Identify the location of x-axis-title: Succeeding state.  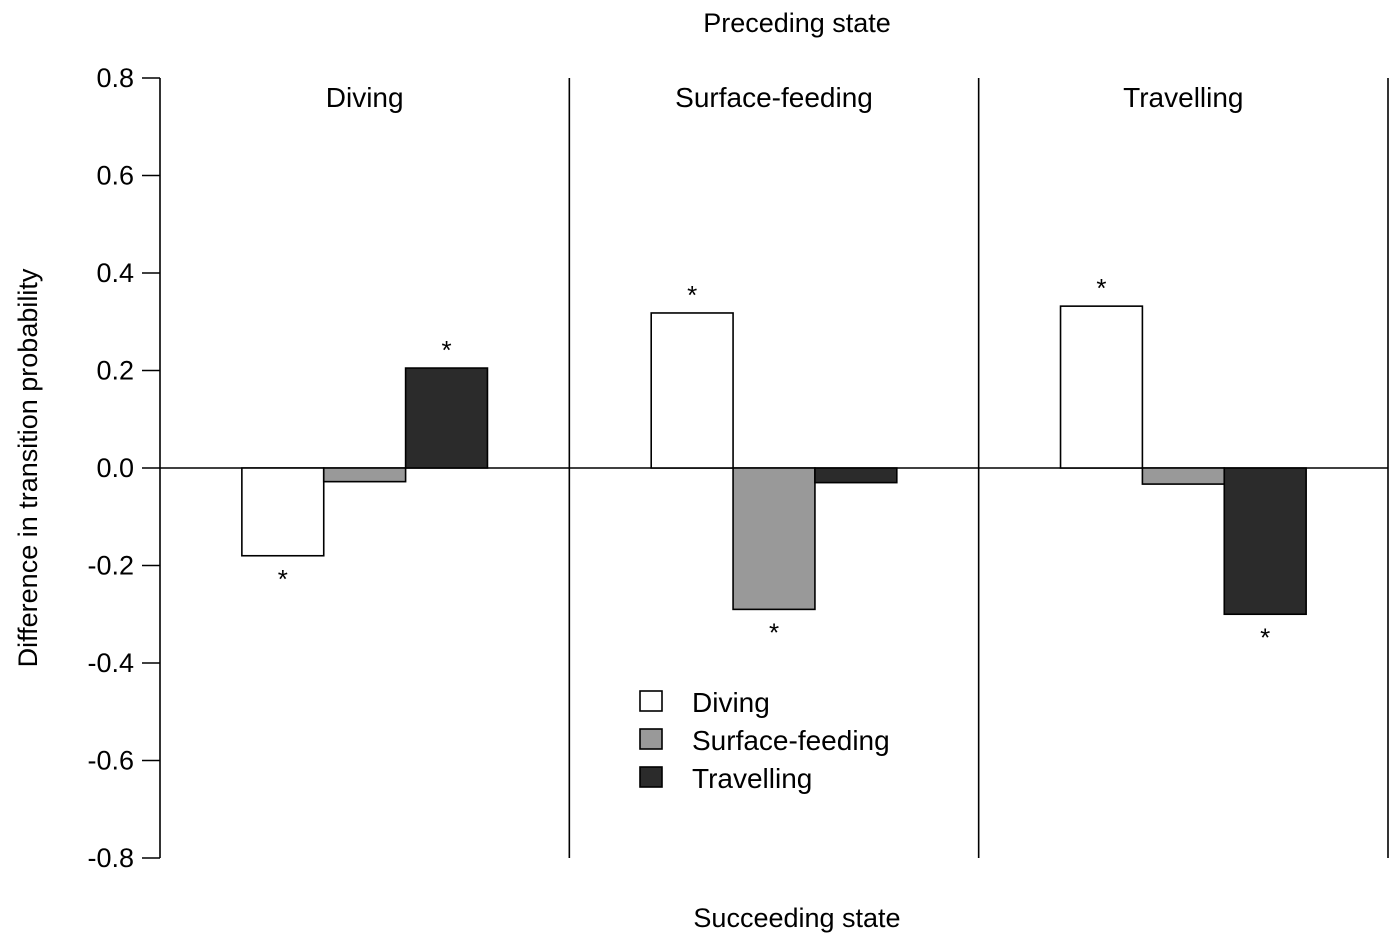
(796, 918).